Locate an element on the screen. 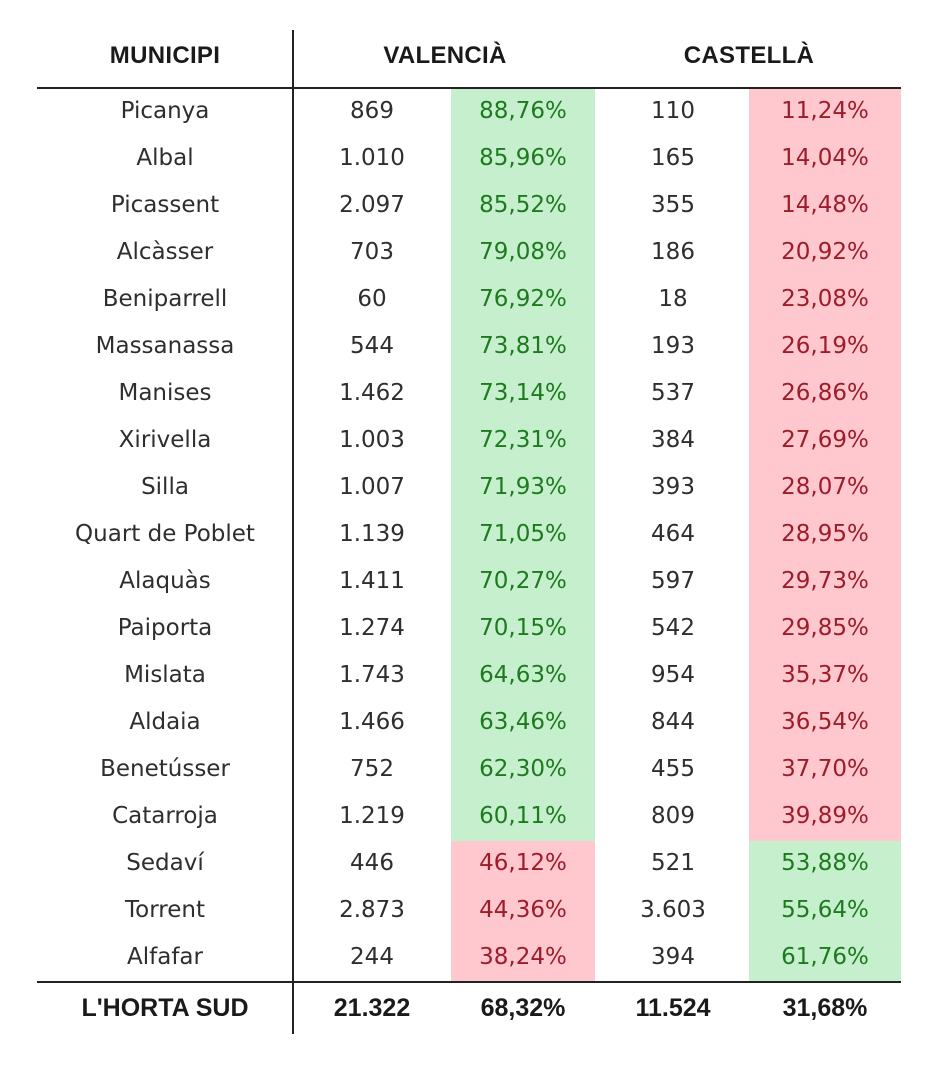 This screenshot has height=1065, width=949. castella-count: 186 is located at coordinates (673, 252).